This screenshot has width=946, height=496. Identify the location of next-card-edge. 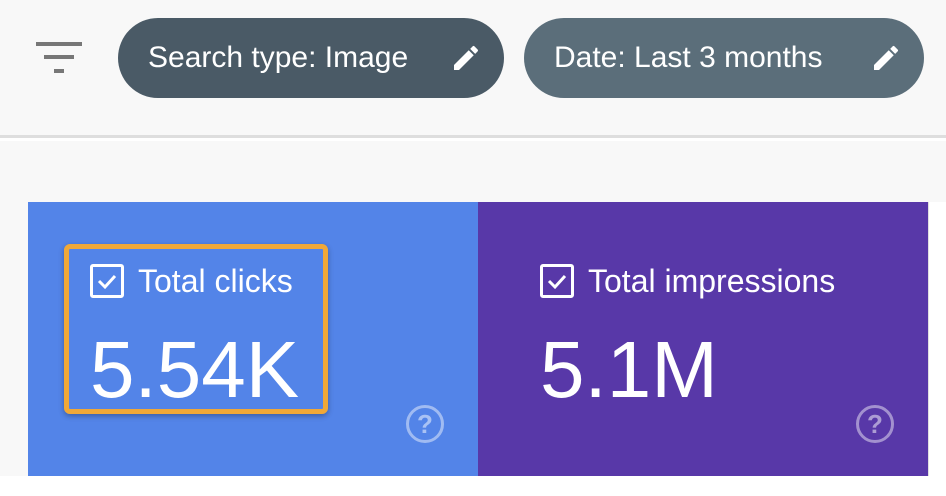
(937, 339).